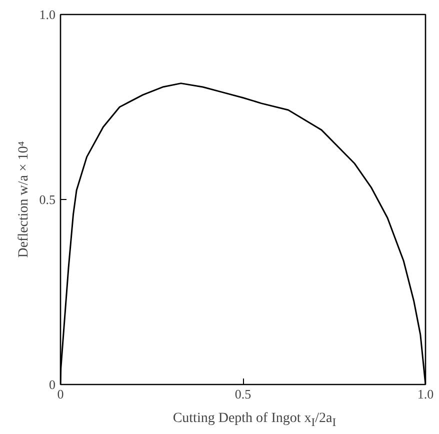 The image size is (439, 434). I want to click on x-tick-label: 1.0, so click(425, 394).